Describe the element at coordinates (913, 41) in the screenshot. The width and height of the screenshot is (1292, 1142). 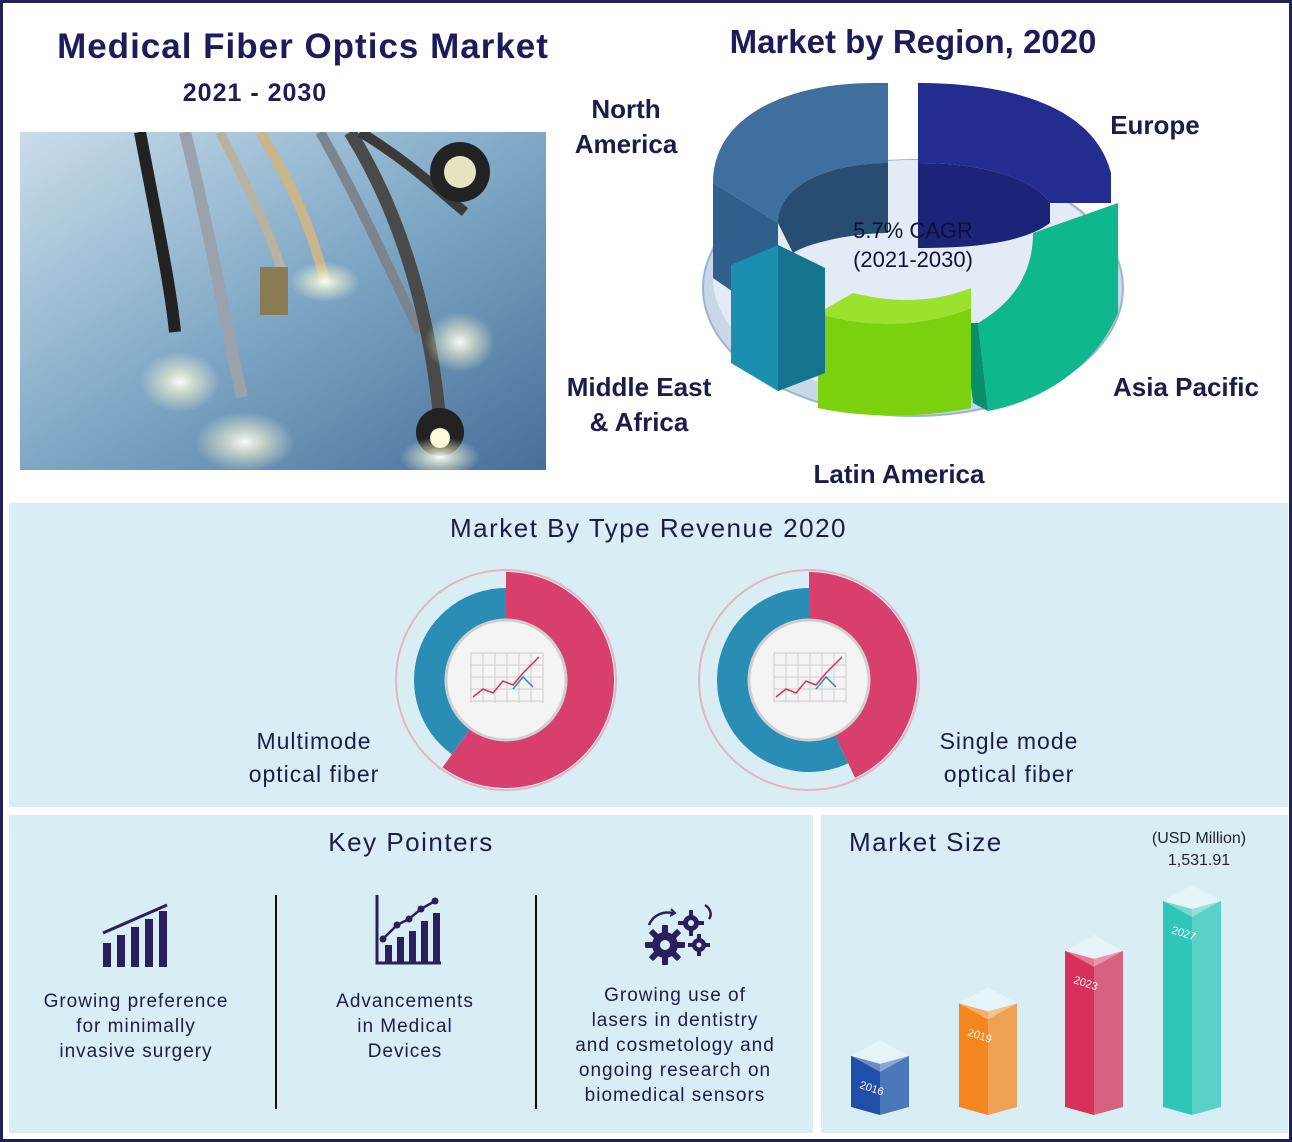
I see `region-chart-title: Market by Region, 2020` at that location.